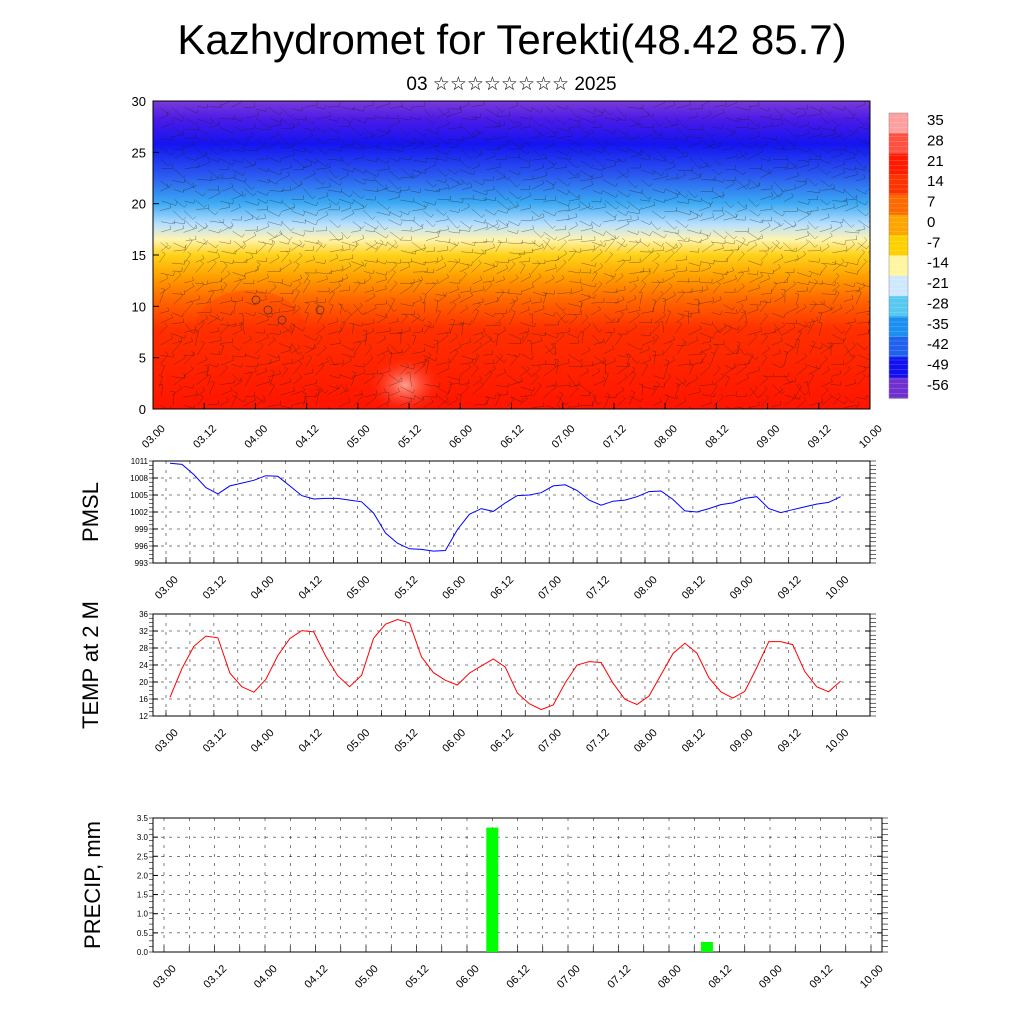 The width and height of the screenshot is (1024, 1024). What do you see at coordinates (143, 952) in the screenshot?
I see `y-tick-label: 0.0` at bounding box center [143, 952].